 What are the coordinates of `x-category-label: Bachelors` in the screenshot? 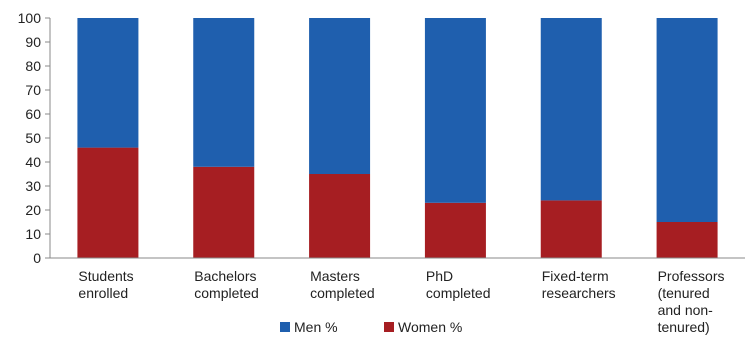 It's located at (225, 276).